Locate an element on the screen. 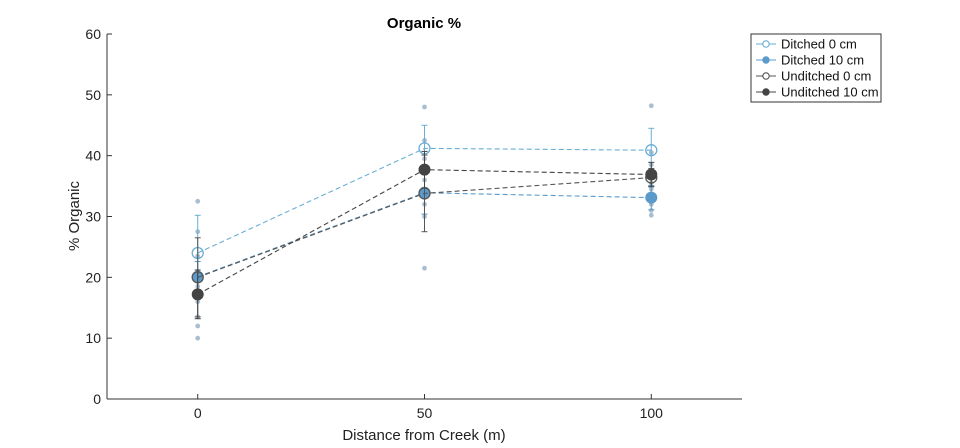  y-tick-label: 50 is located at coordinates (93, 95).